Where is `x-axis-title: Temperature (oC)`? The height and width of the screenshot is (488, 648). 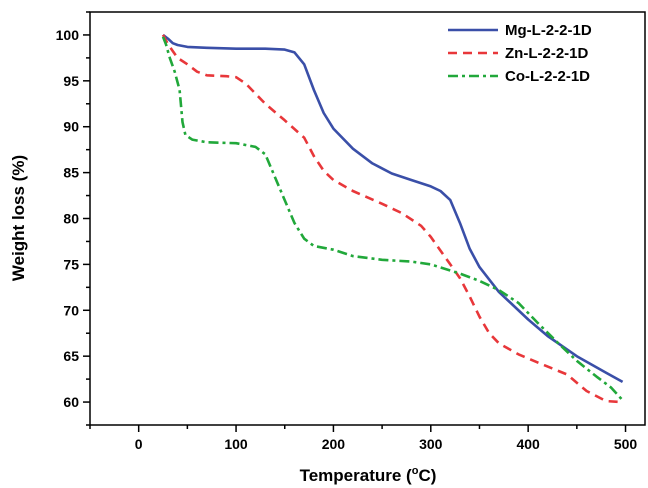
x-axis-title: Temperature (oC) is located at coordinates (368, 475).